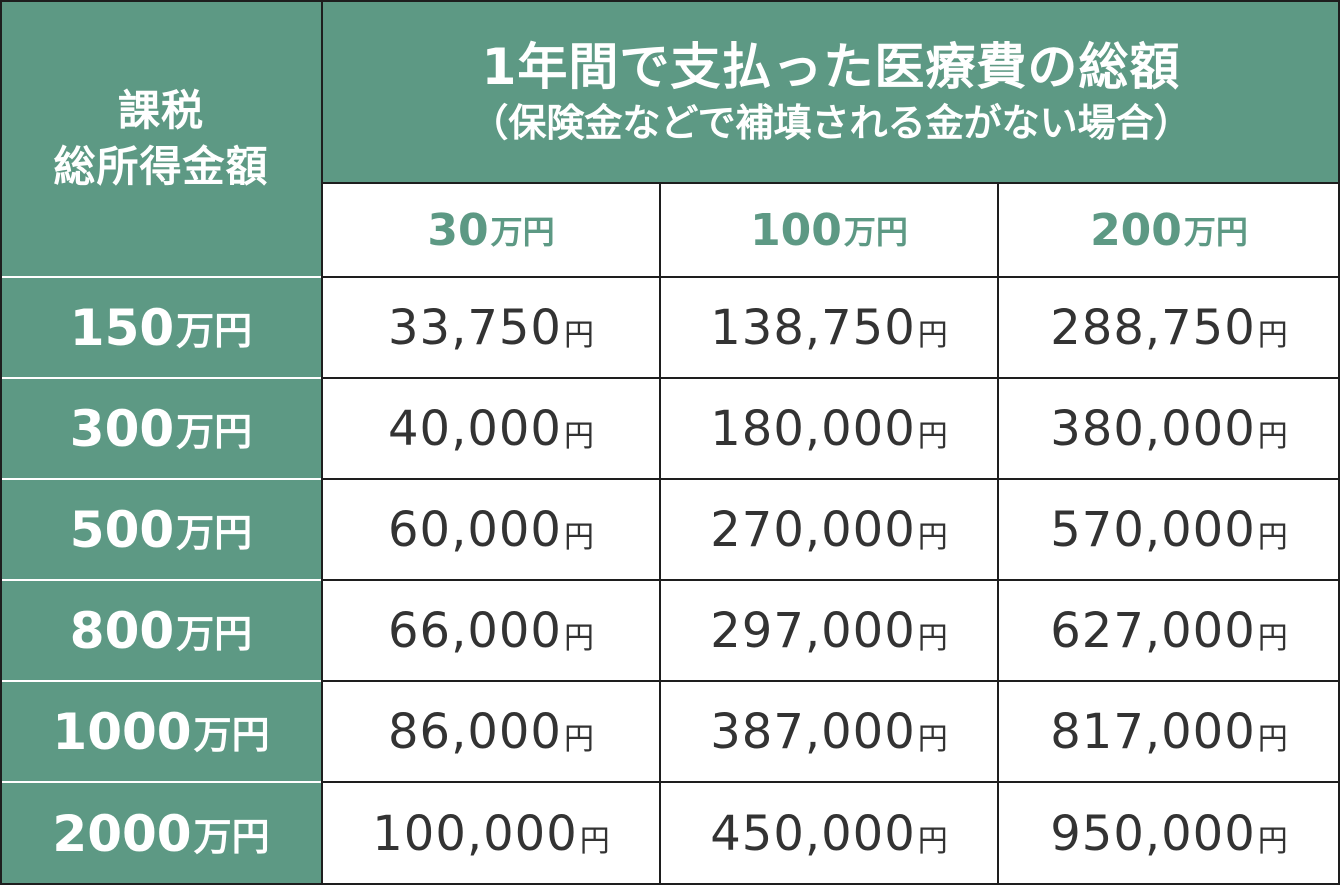 Image resolution: width=1340 pixels, height=885 pixels. What do you see at coordinates (813, 428) in the screenshot?
I see `cell-value: 180,000` at bounding box center [813, 428].